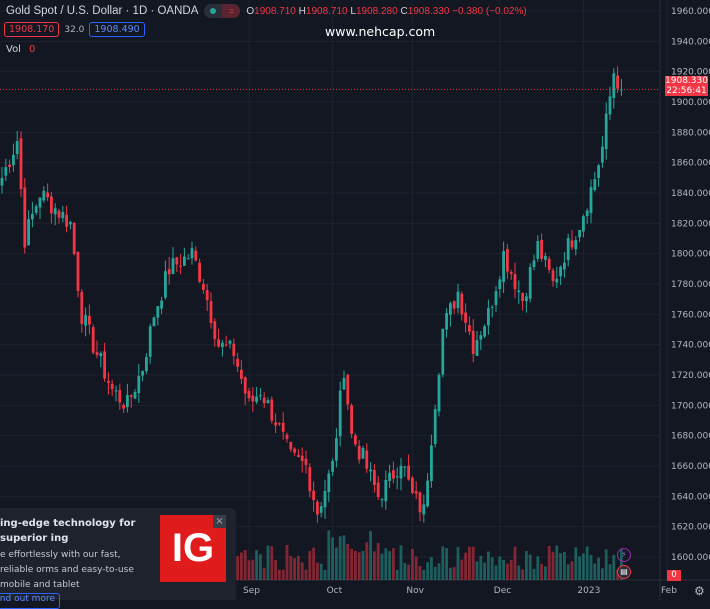 The height and width of the screenshot is (609, 710). I want to click on y-tick-label: 1900.000, so click(690, 103).